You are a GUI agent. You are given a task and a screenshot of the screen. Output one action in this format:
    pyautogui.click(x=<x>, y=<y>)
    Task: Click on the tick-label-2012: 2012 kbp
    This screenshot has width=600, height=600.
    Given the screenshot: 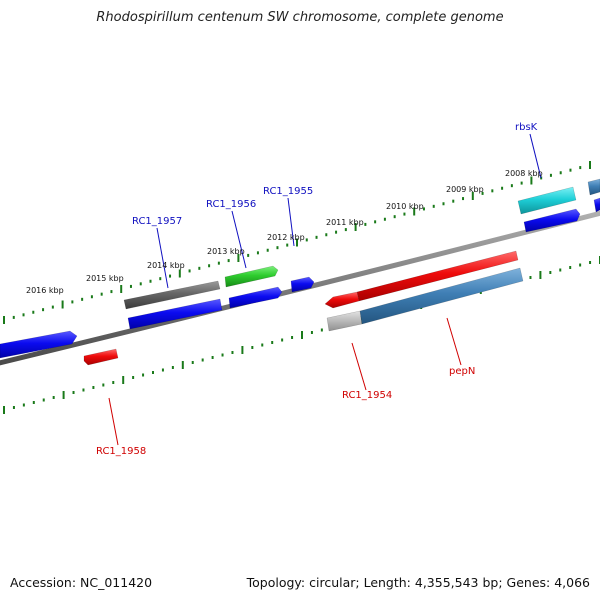 What is the action you would take?
    pyautogui.click(x=286, y=237)
    